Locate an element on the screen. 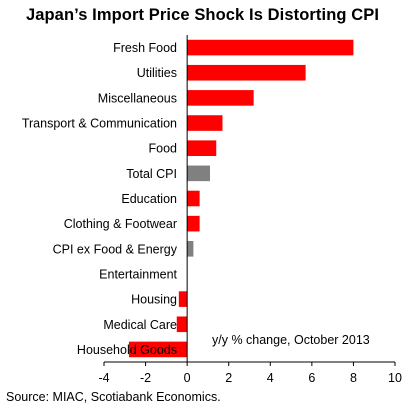 The width and height of the screenshot is (405, 410). x-axis-ticks: -4 -2 0 2 4 6 8 10 is located at coordinates (250, 373).